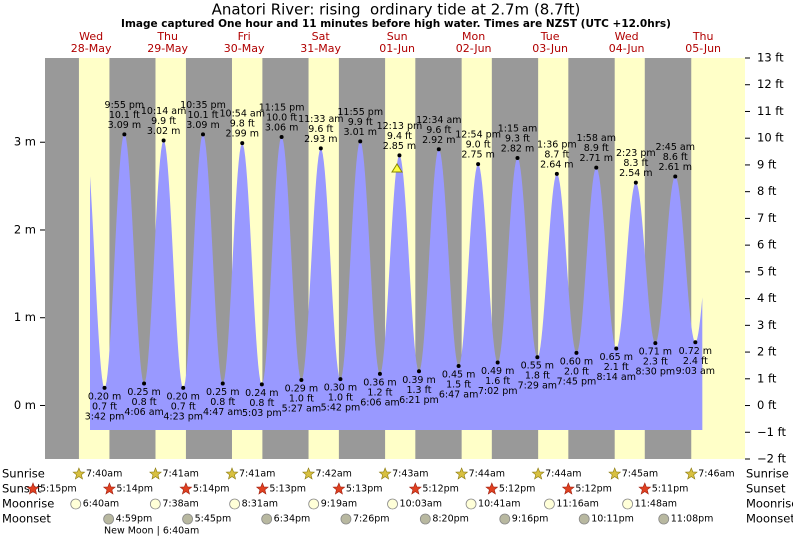 This screenshot has width=793, height=537. Describe the element at coordinates (655, 362) in the screenshot. I see `height-ft-label: 2.3 ft` at that location.